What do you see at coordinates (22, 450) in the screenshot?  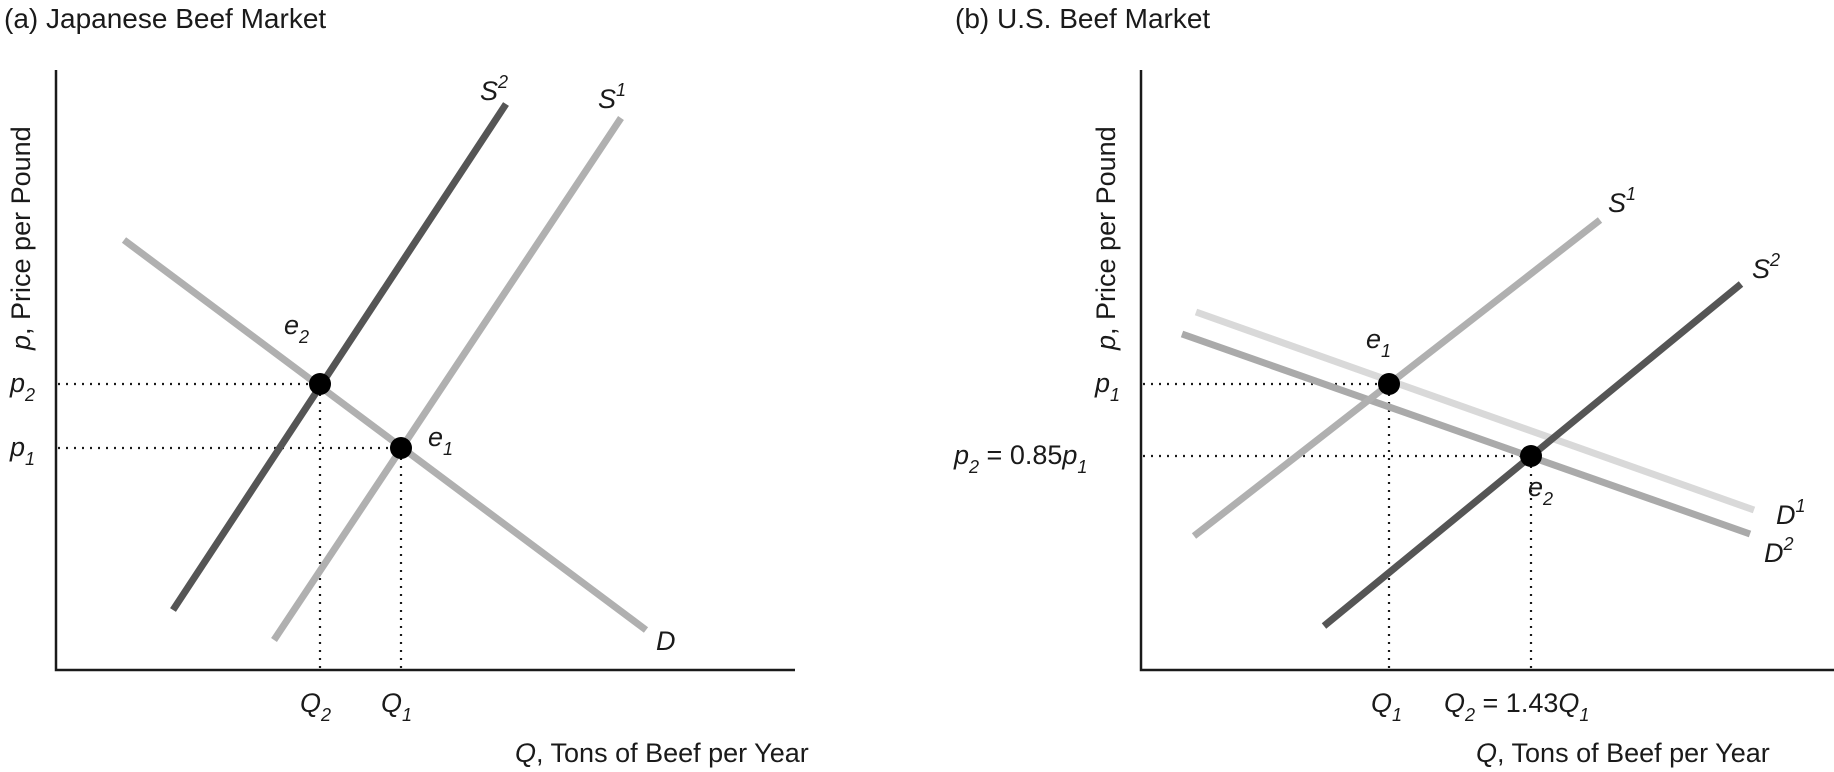 I see `panel-a-p1-label: p1` at bounding box center [22, 450].